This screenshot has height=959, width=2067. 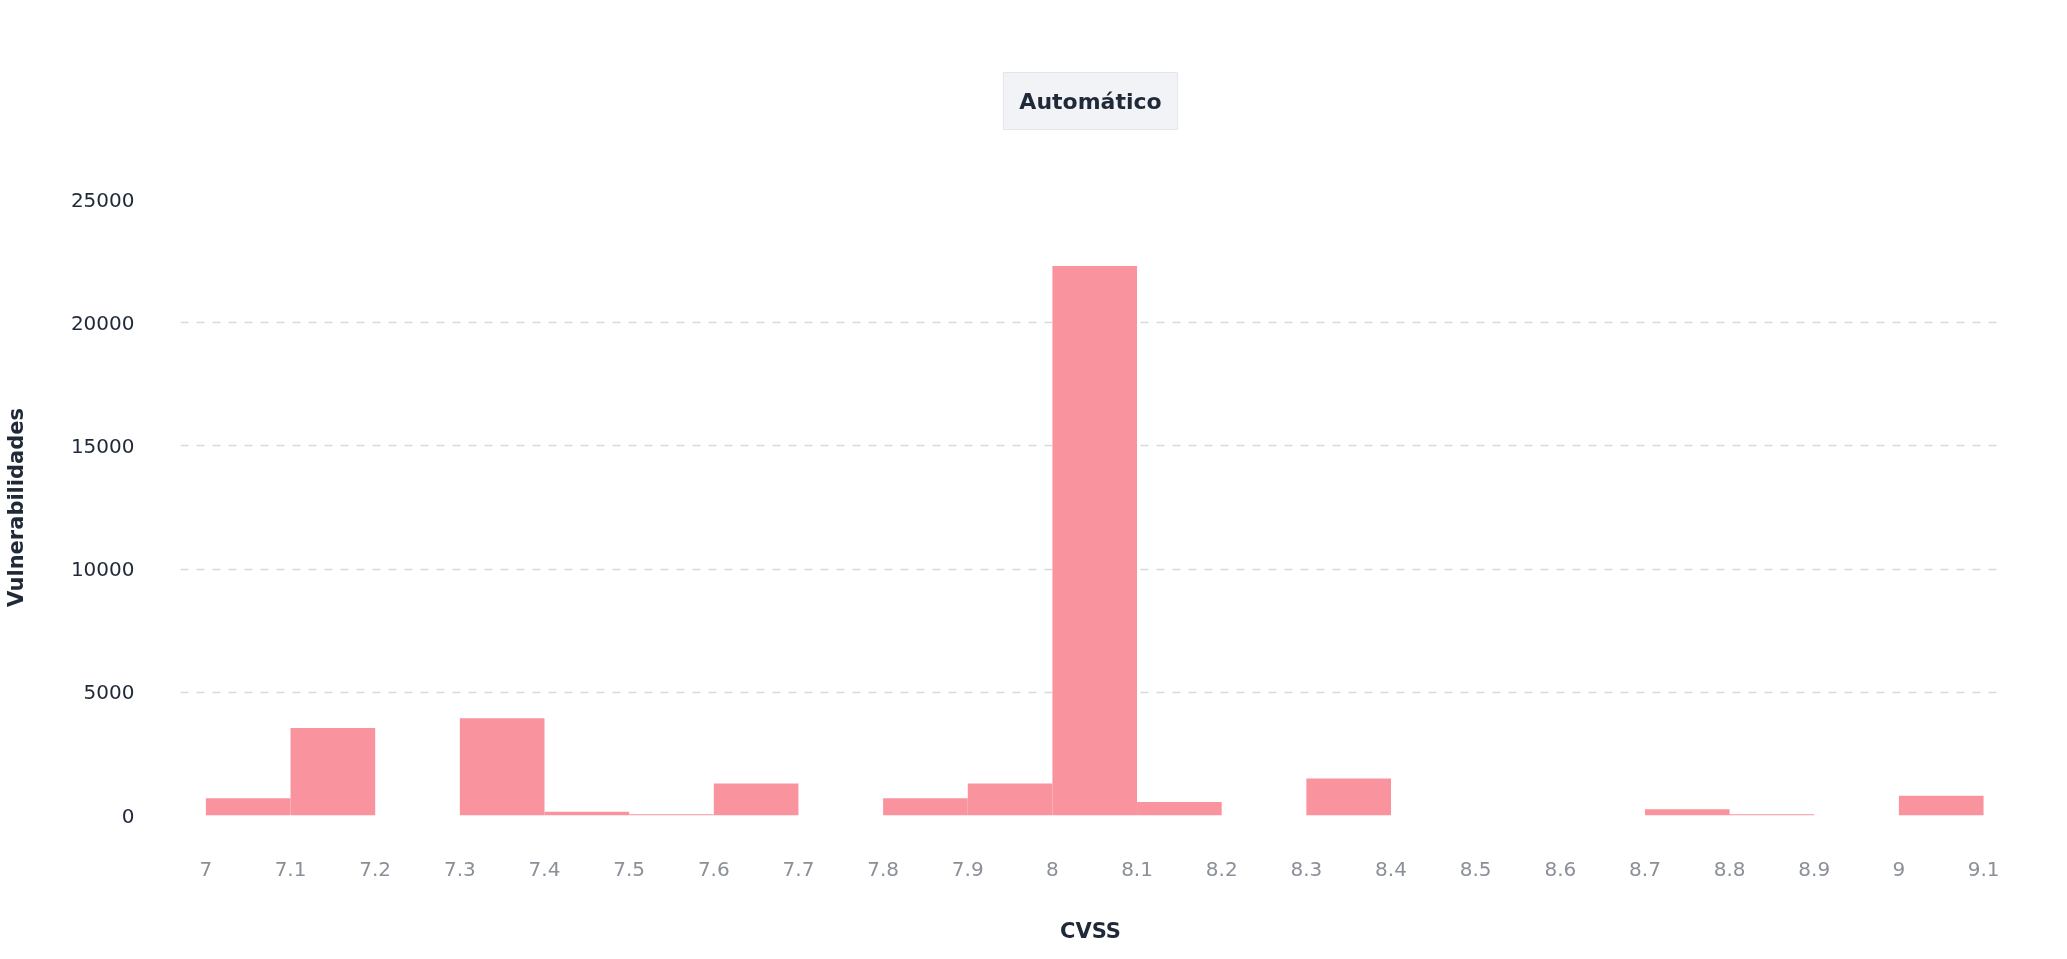 What do you see at coordinates (629, 868) in the screenshot?
I see `x-tick-label: 7.5` at bounding box center [629, 868].